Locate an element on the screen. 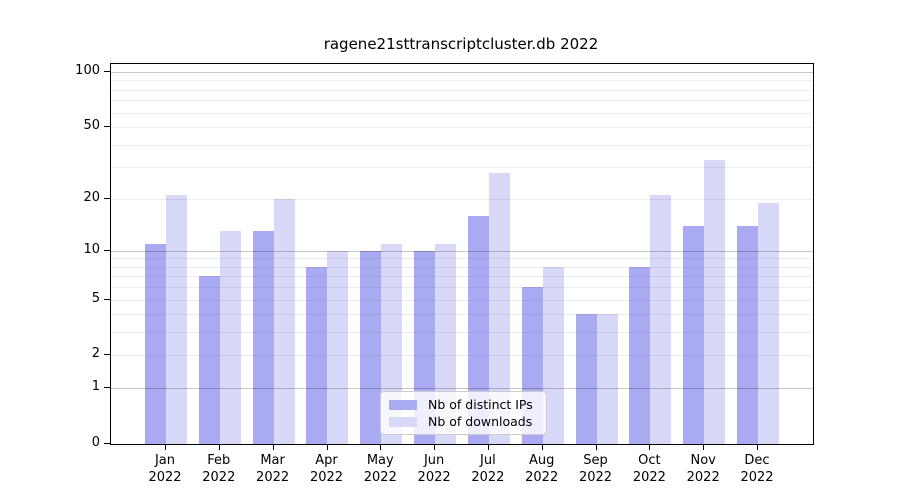 The width and height of the screenshot is (900, 500). x-tick-label: May 2022 is located at coordinates (380, 469).